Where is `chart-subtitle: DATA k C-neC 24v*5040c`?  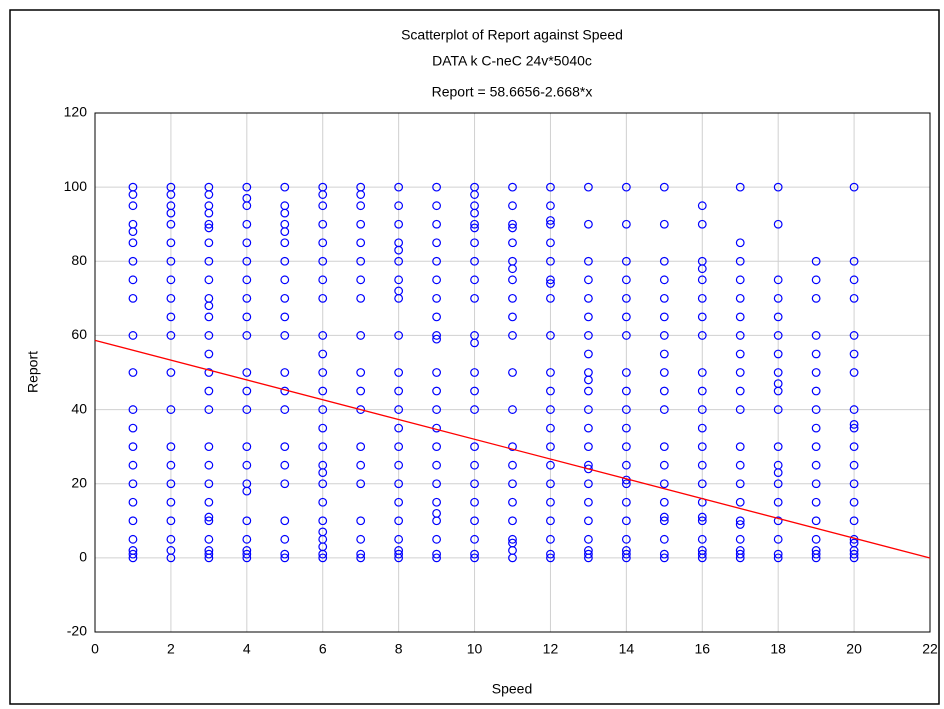
chart-subtitle: DATA k C-neC 24v*5040c is located at coordinates (512, 61).